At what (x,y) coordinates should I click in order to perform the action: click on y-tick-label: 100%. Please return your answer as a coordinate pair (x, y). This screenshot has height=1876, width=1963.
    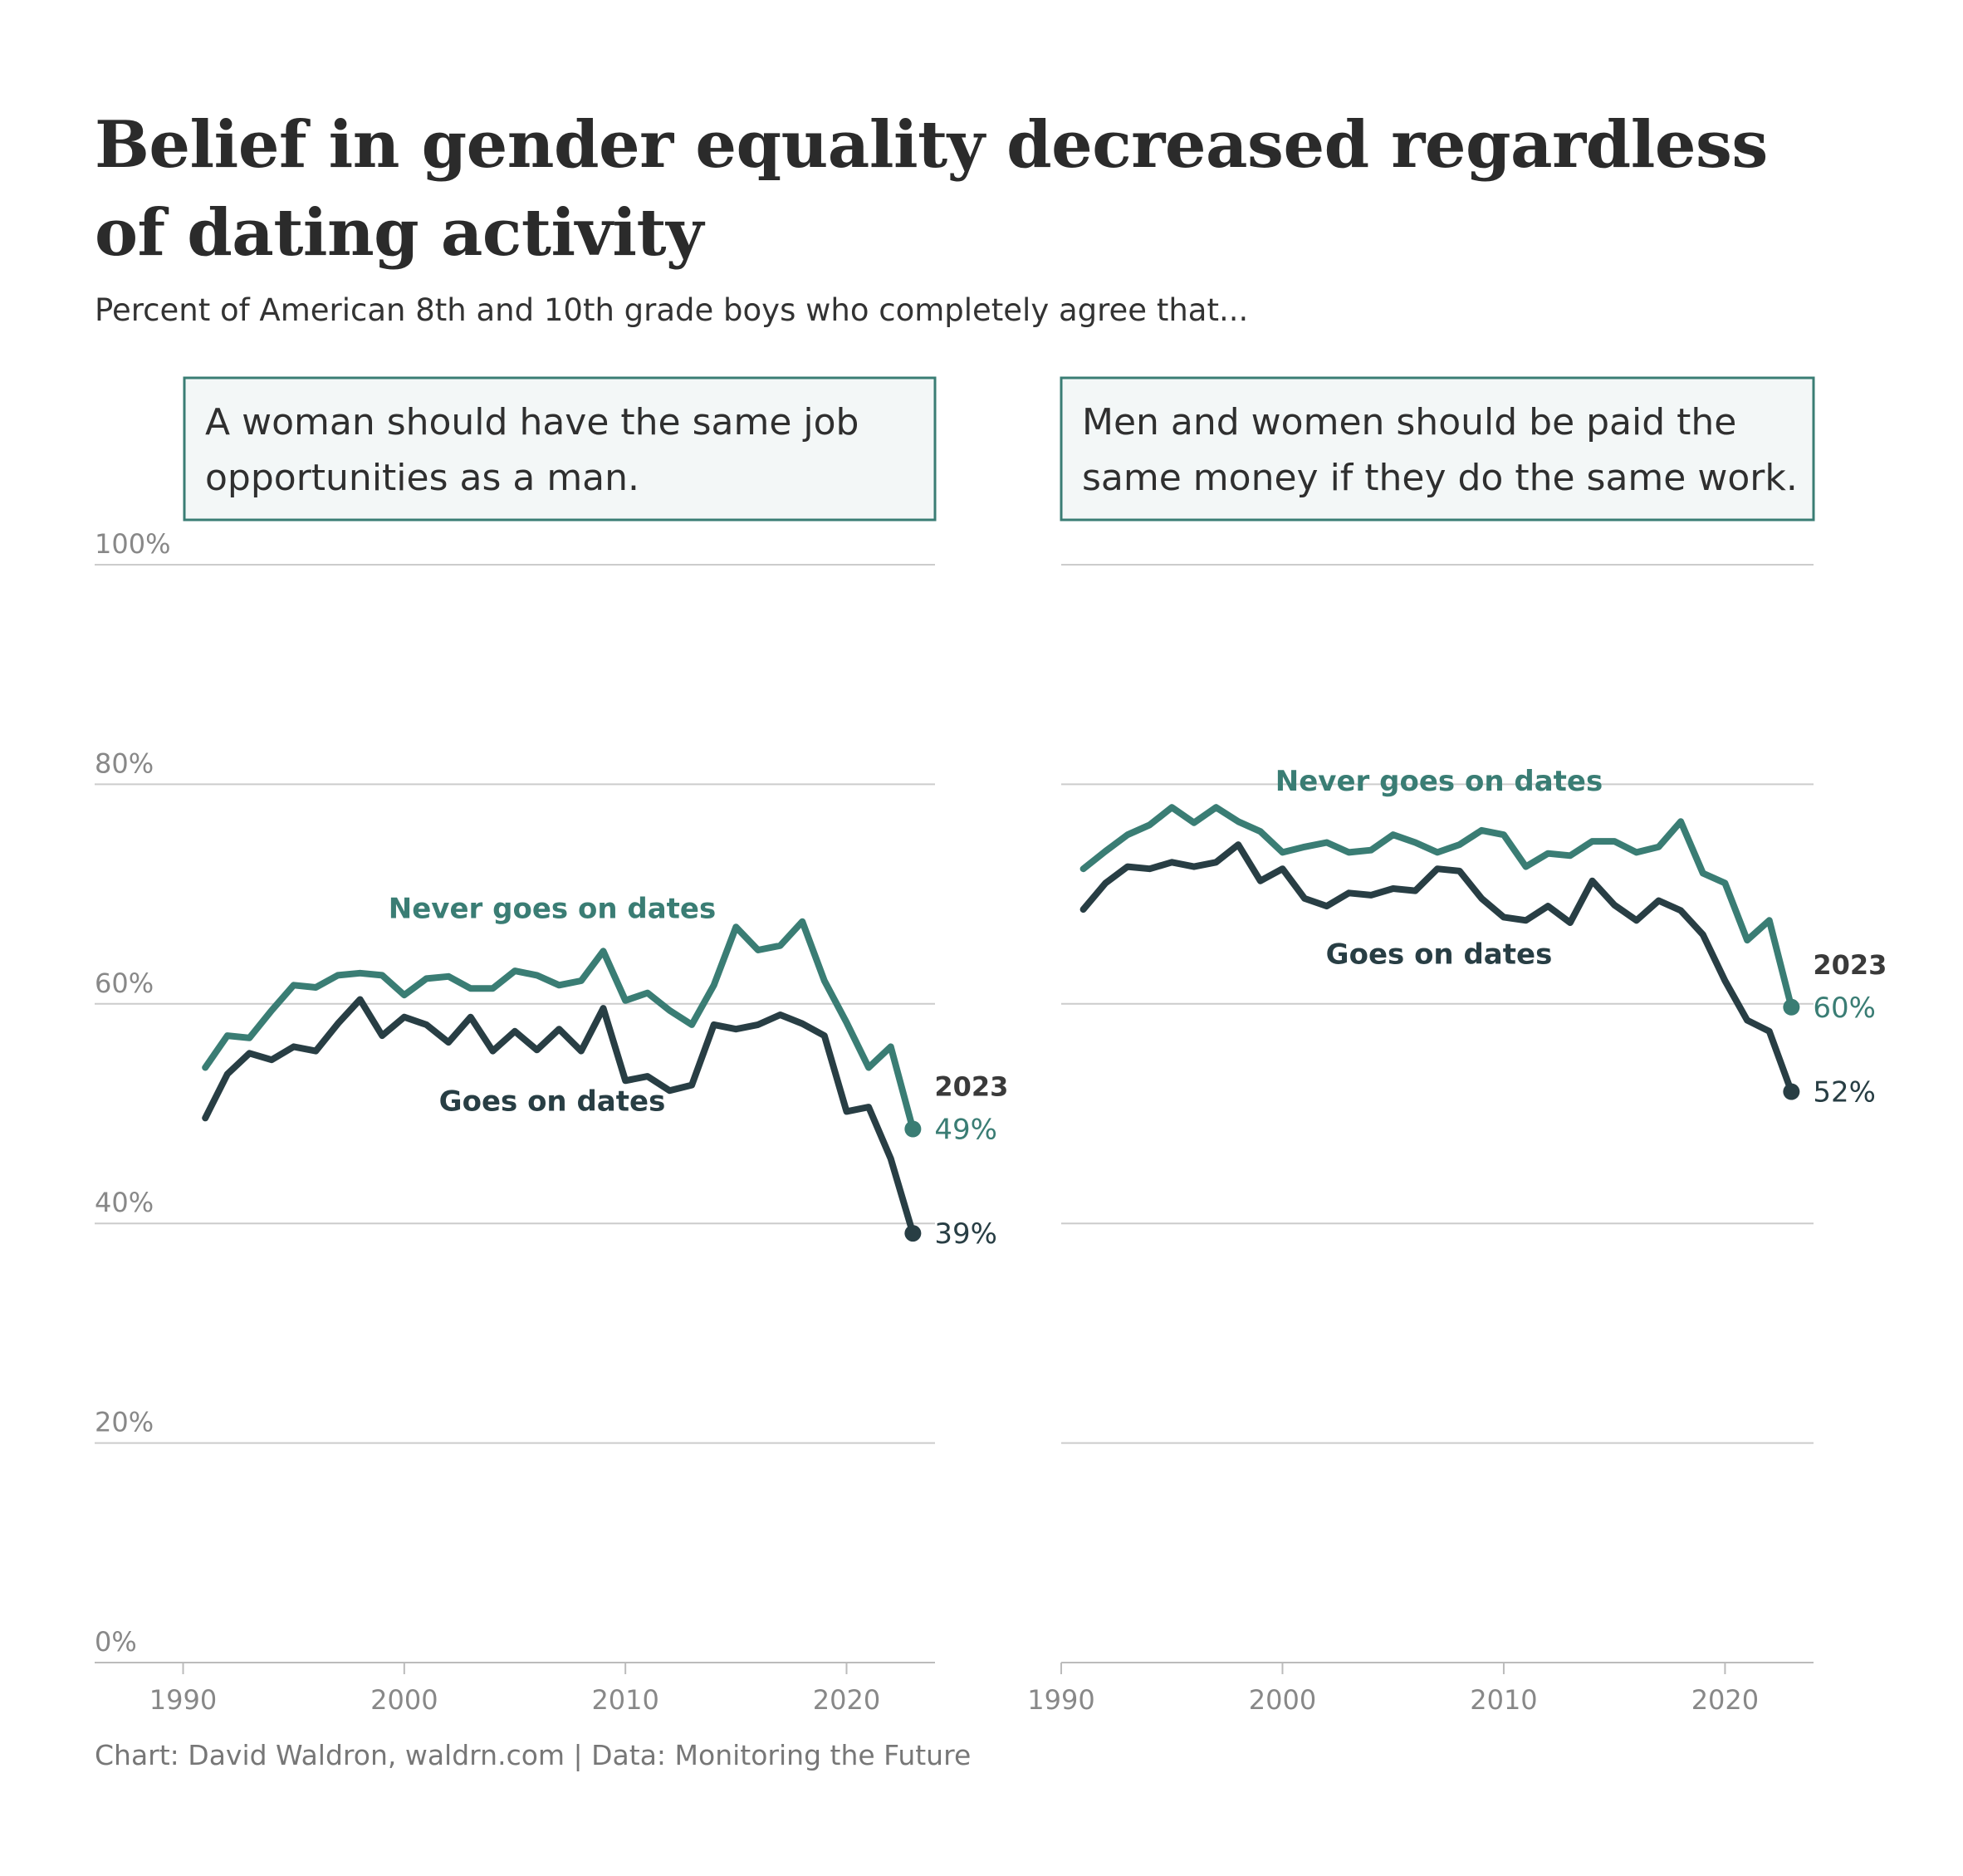
    Looking at the image, I should click on (132, 544).